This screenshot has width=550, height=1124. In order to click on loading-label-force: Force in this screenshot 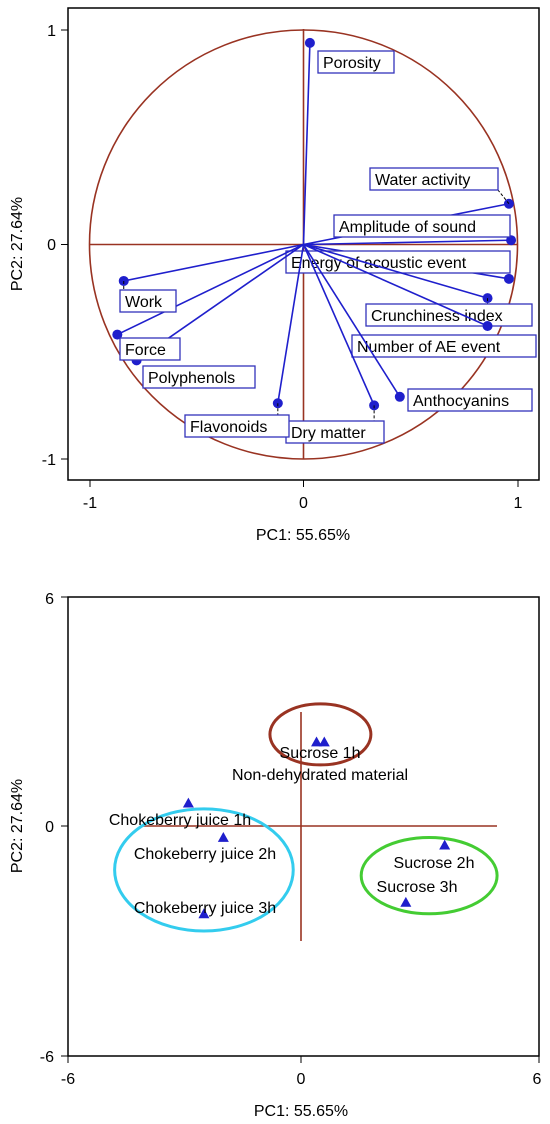, I will do `click(145, 350)`.